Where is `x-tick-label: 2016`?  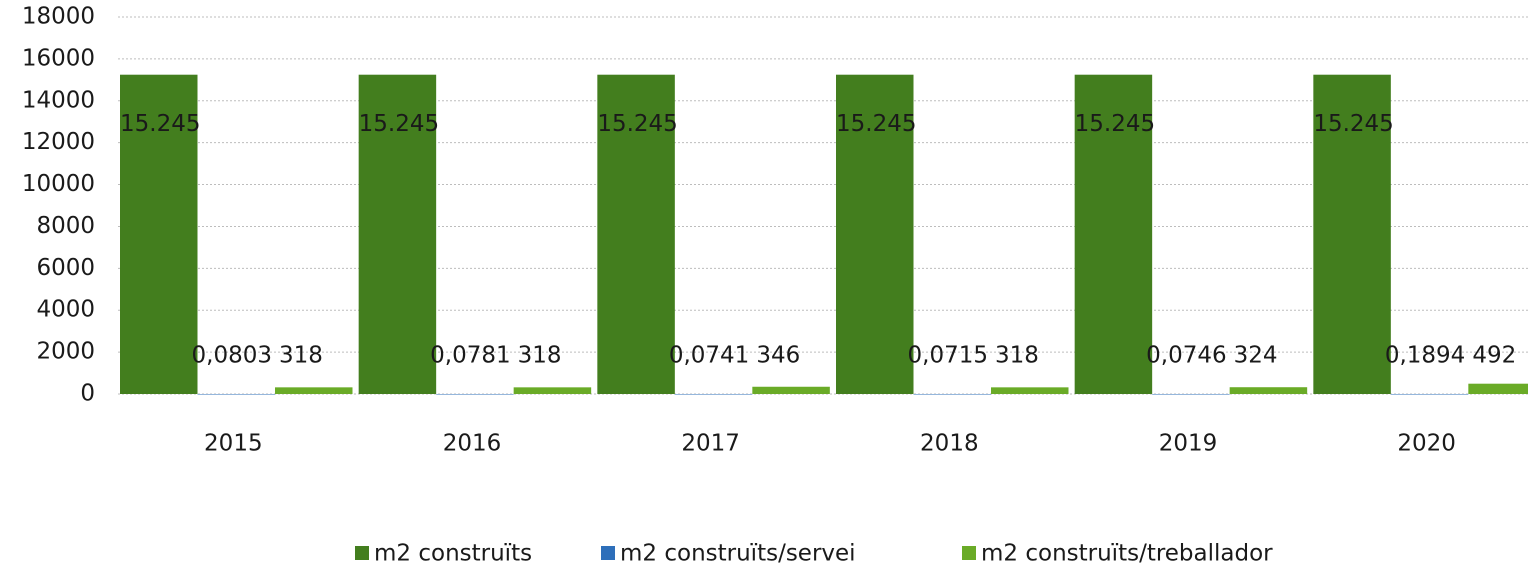 x-tick-label: 2016 is located at coordinates (472, 444).